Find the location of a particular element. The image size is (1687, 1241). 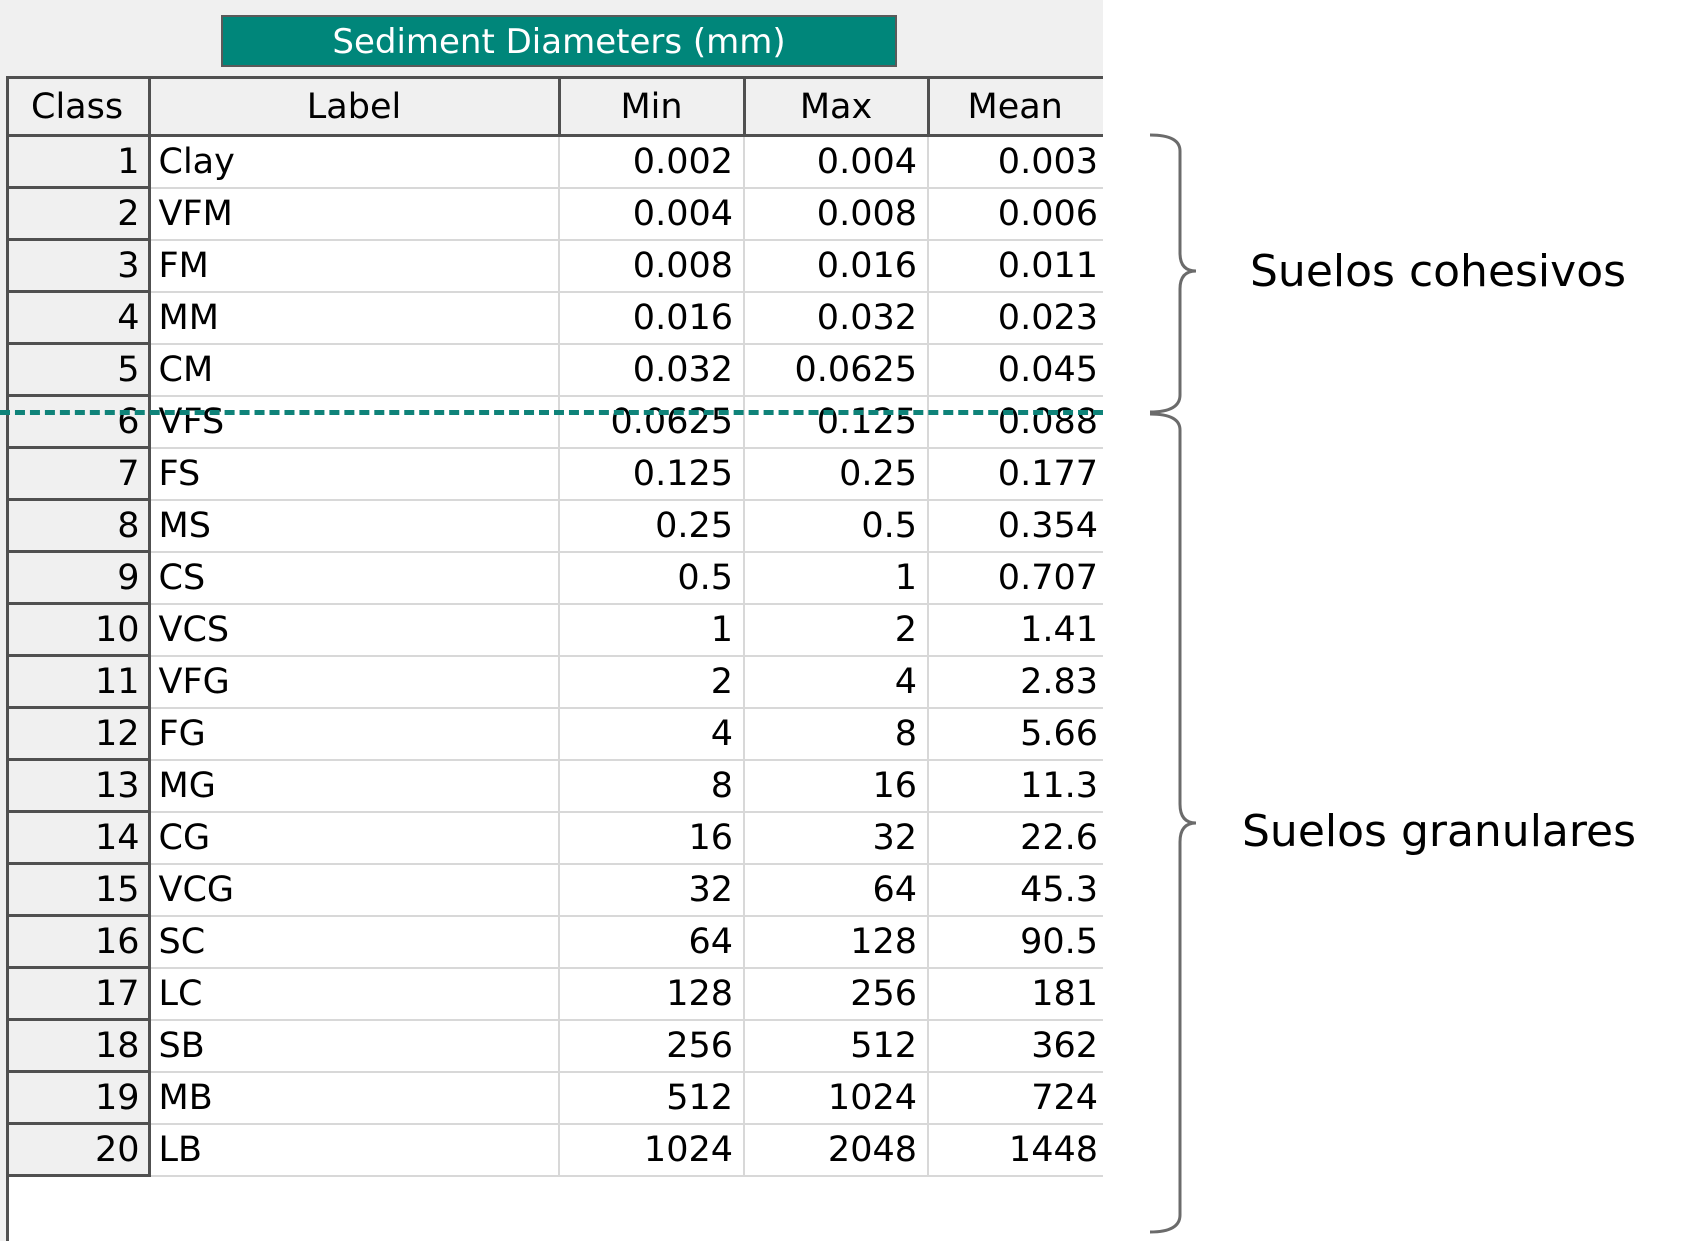

row-class-cell: 14 is located at coordinates (80, 838).